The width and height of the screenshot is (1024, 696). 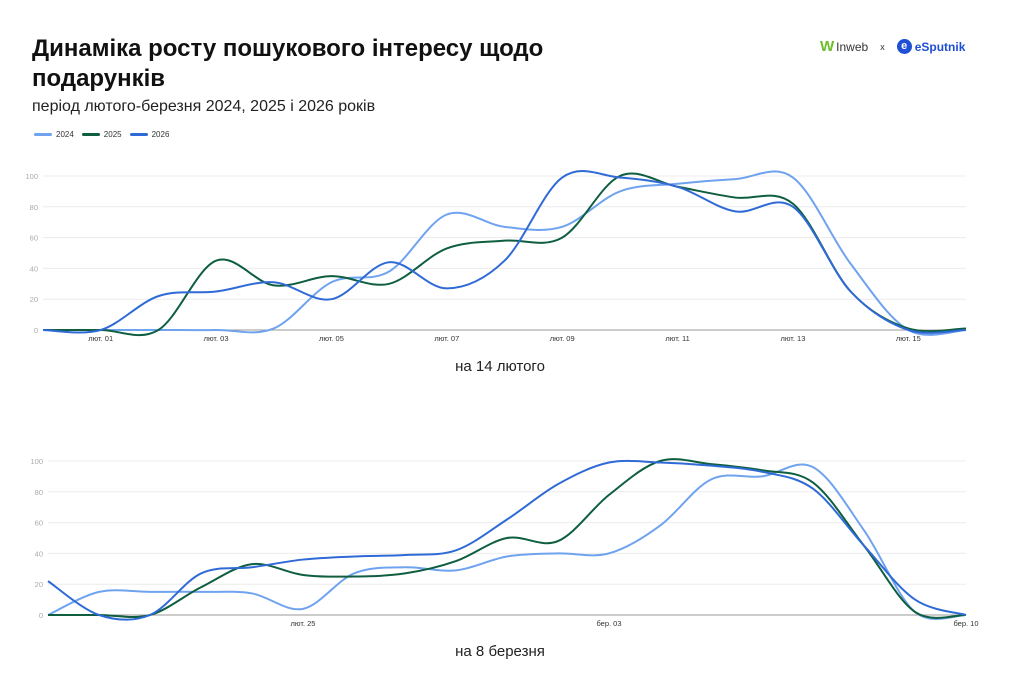 What do you see at coordinates (608, 623) in the screenshot?
I see `x-tick-label: бер. 03` at bounding box center [608, 623].